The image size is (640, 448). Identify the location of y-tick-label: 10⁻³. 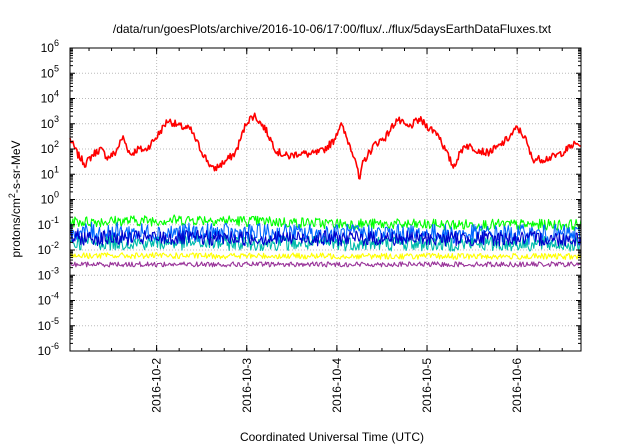
(48, 273).